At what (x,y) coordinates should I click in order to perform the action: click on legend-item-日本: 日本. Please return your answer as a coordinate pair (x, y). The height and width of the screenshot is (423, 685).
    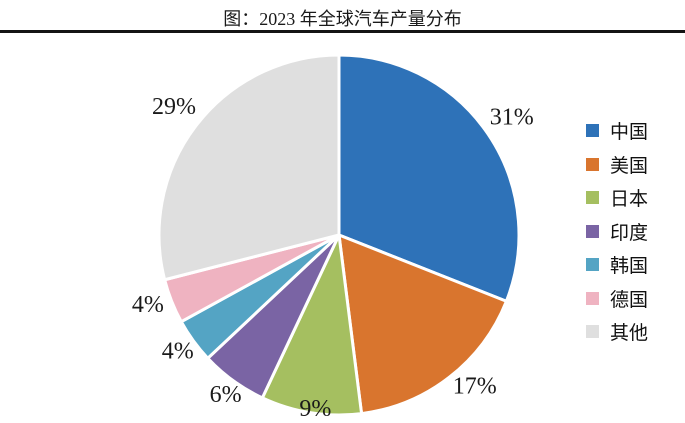
    Looking at the image, I should click on (617, 198).